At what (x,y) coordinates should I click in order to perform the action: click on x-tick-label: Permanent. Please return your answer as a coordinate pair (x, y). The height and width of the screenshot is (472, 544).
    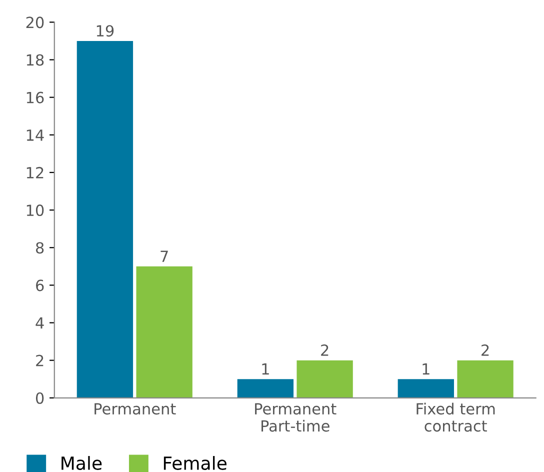
    Looking at the image, I should click on (135, 409).